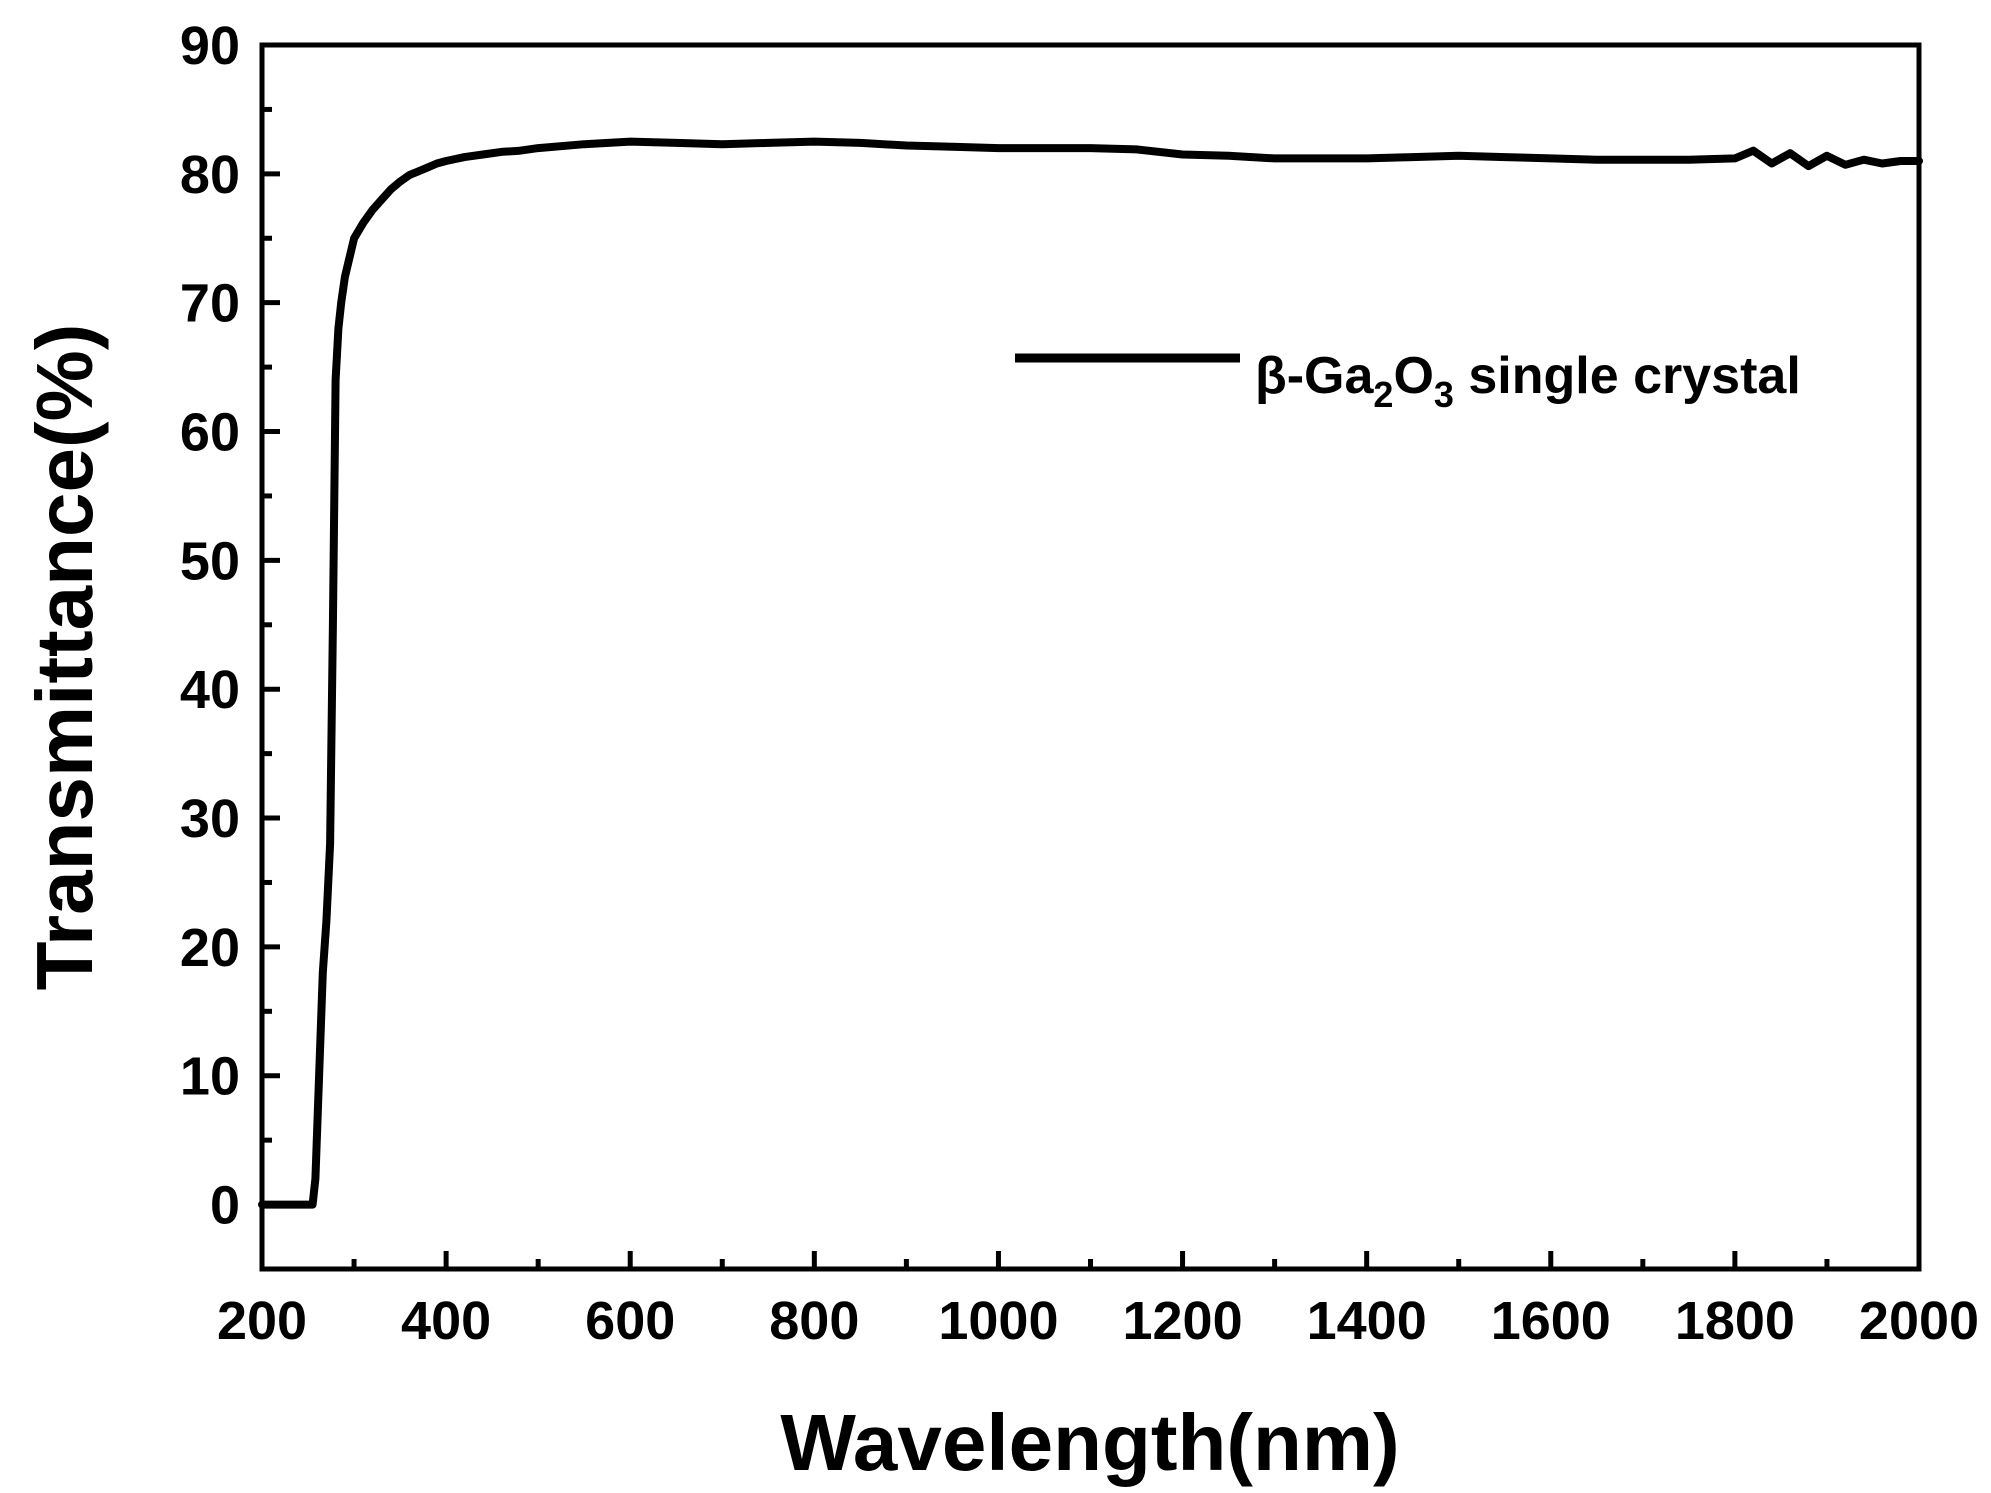 This screenshot has height=1493, width=1991. Describe the element at coordinates (210, 561) in the screenshot. I see `y-tick-label: 50` at that location.